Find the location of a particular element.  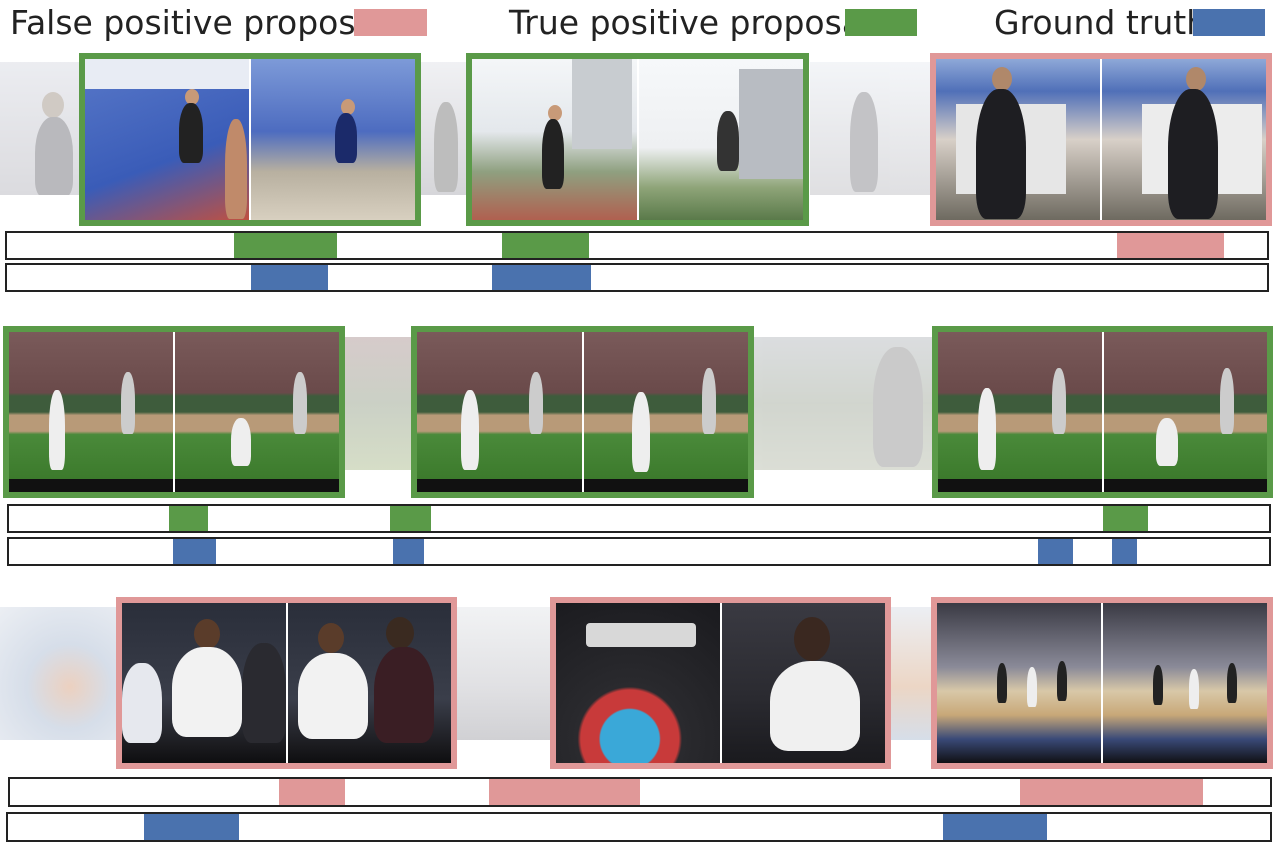

legend-false-positive-label: False positive proposal is located at coordinates (197, 22).